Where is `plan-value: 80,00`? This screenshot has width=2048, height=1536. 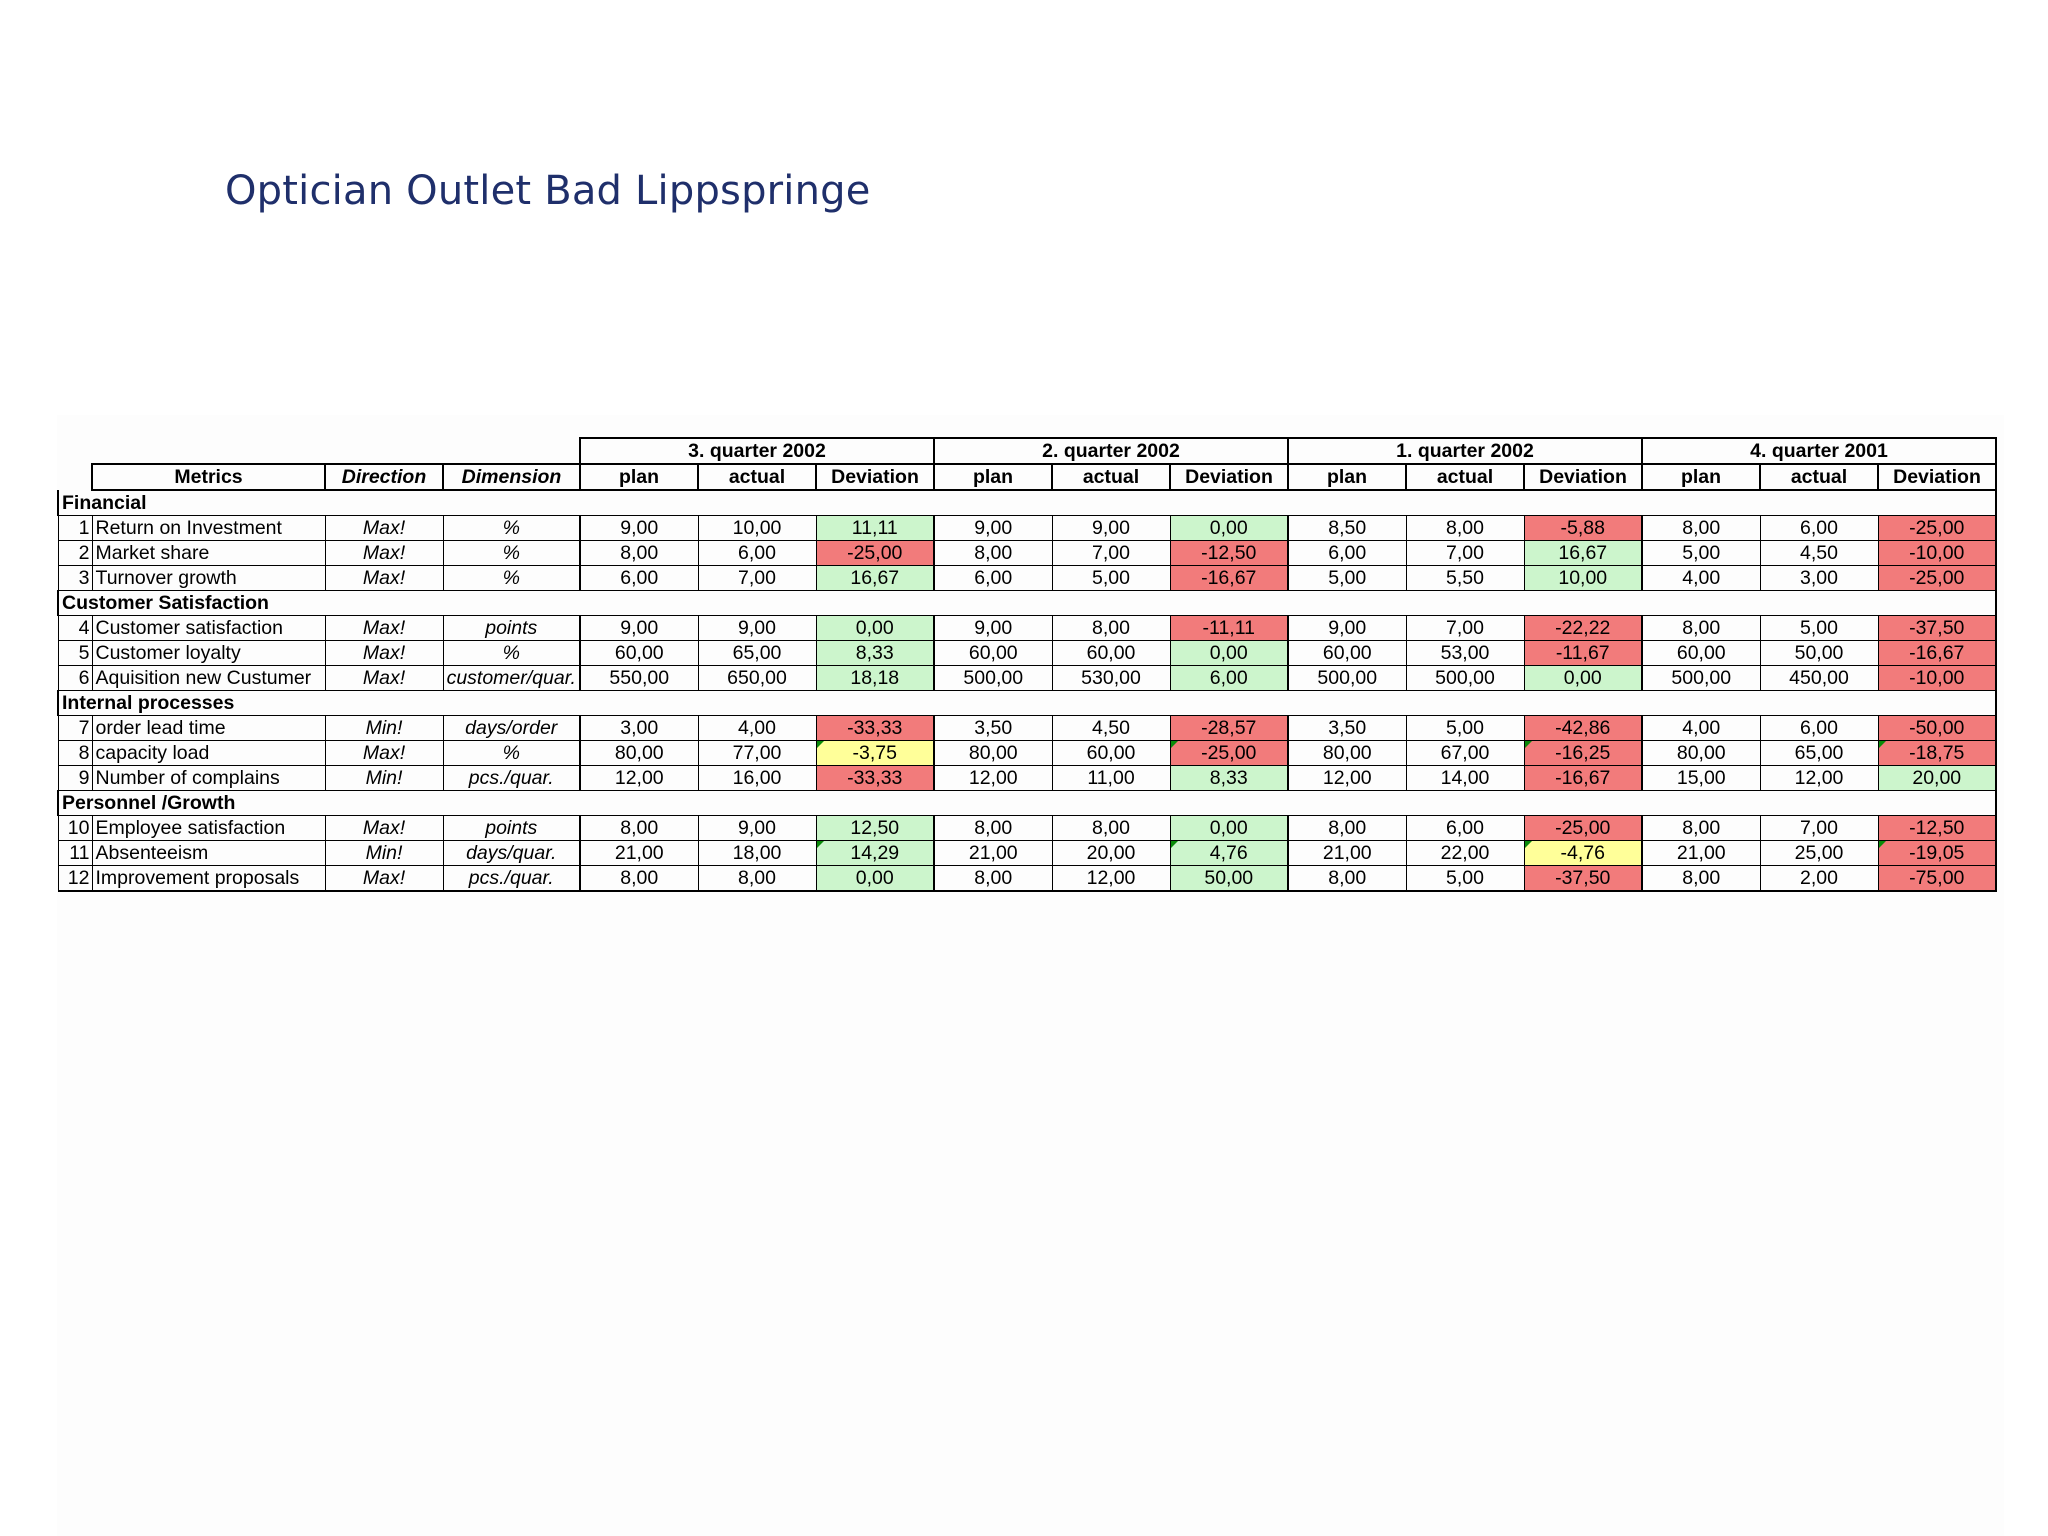 plan-value: 80,00 is located at coordinates (639, 753).